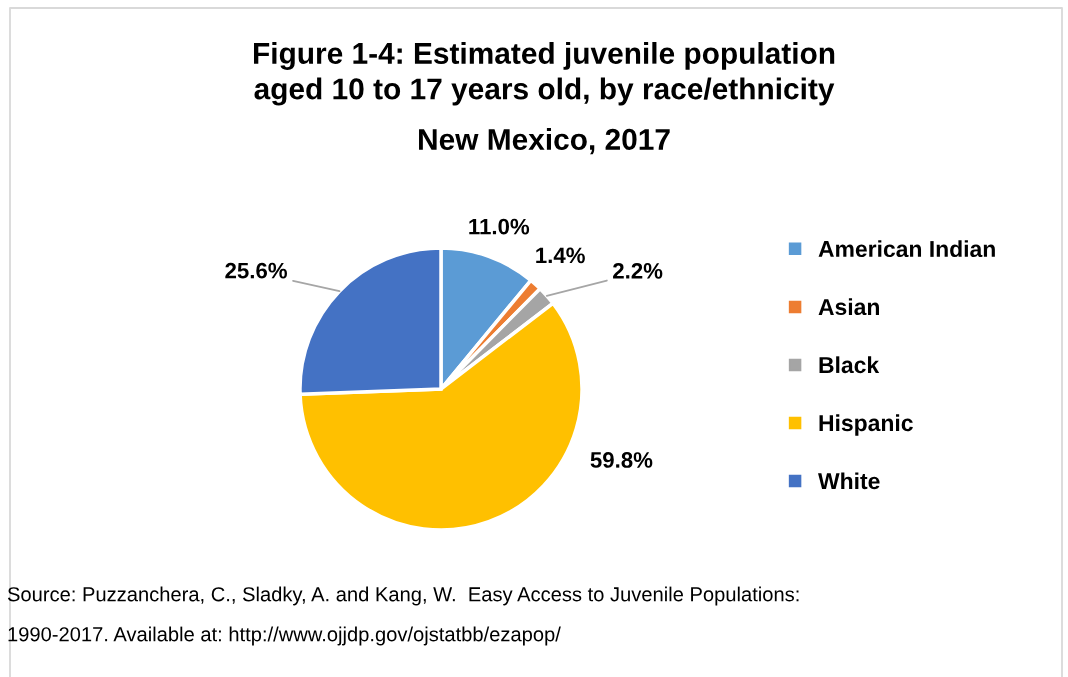  I want to click on source-note: Source: Puzzanchera, C., Sladky, A. and Kang, W. Easy Access to Juvenile Populations:, so click(403, 596).